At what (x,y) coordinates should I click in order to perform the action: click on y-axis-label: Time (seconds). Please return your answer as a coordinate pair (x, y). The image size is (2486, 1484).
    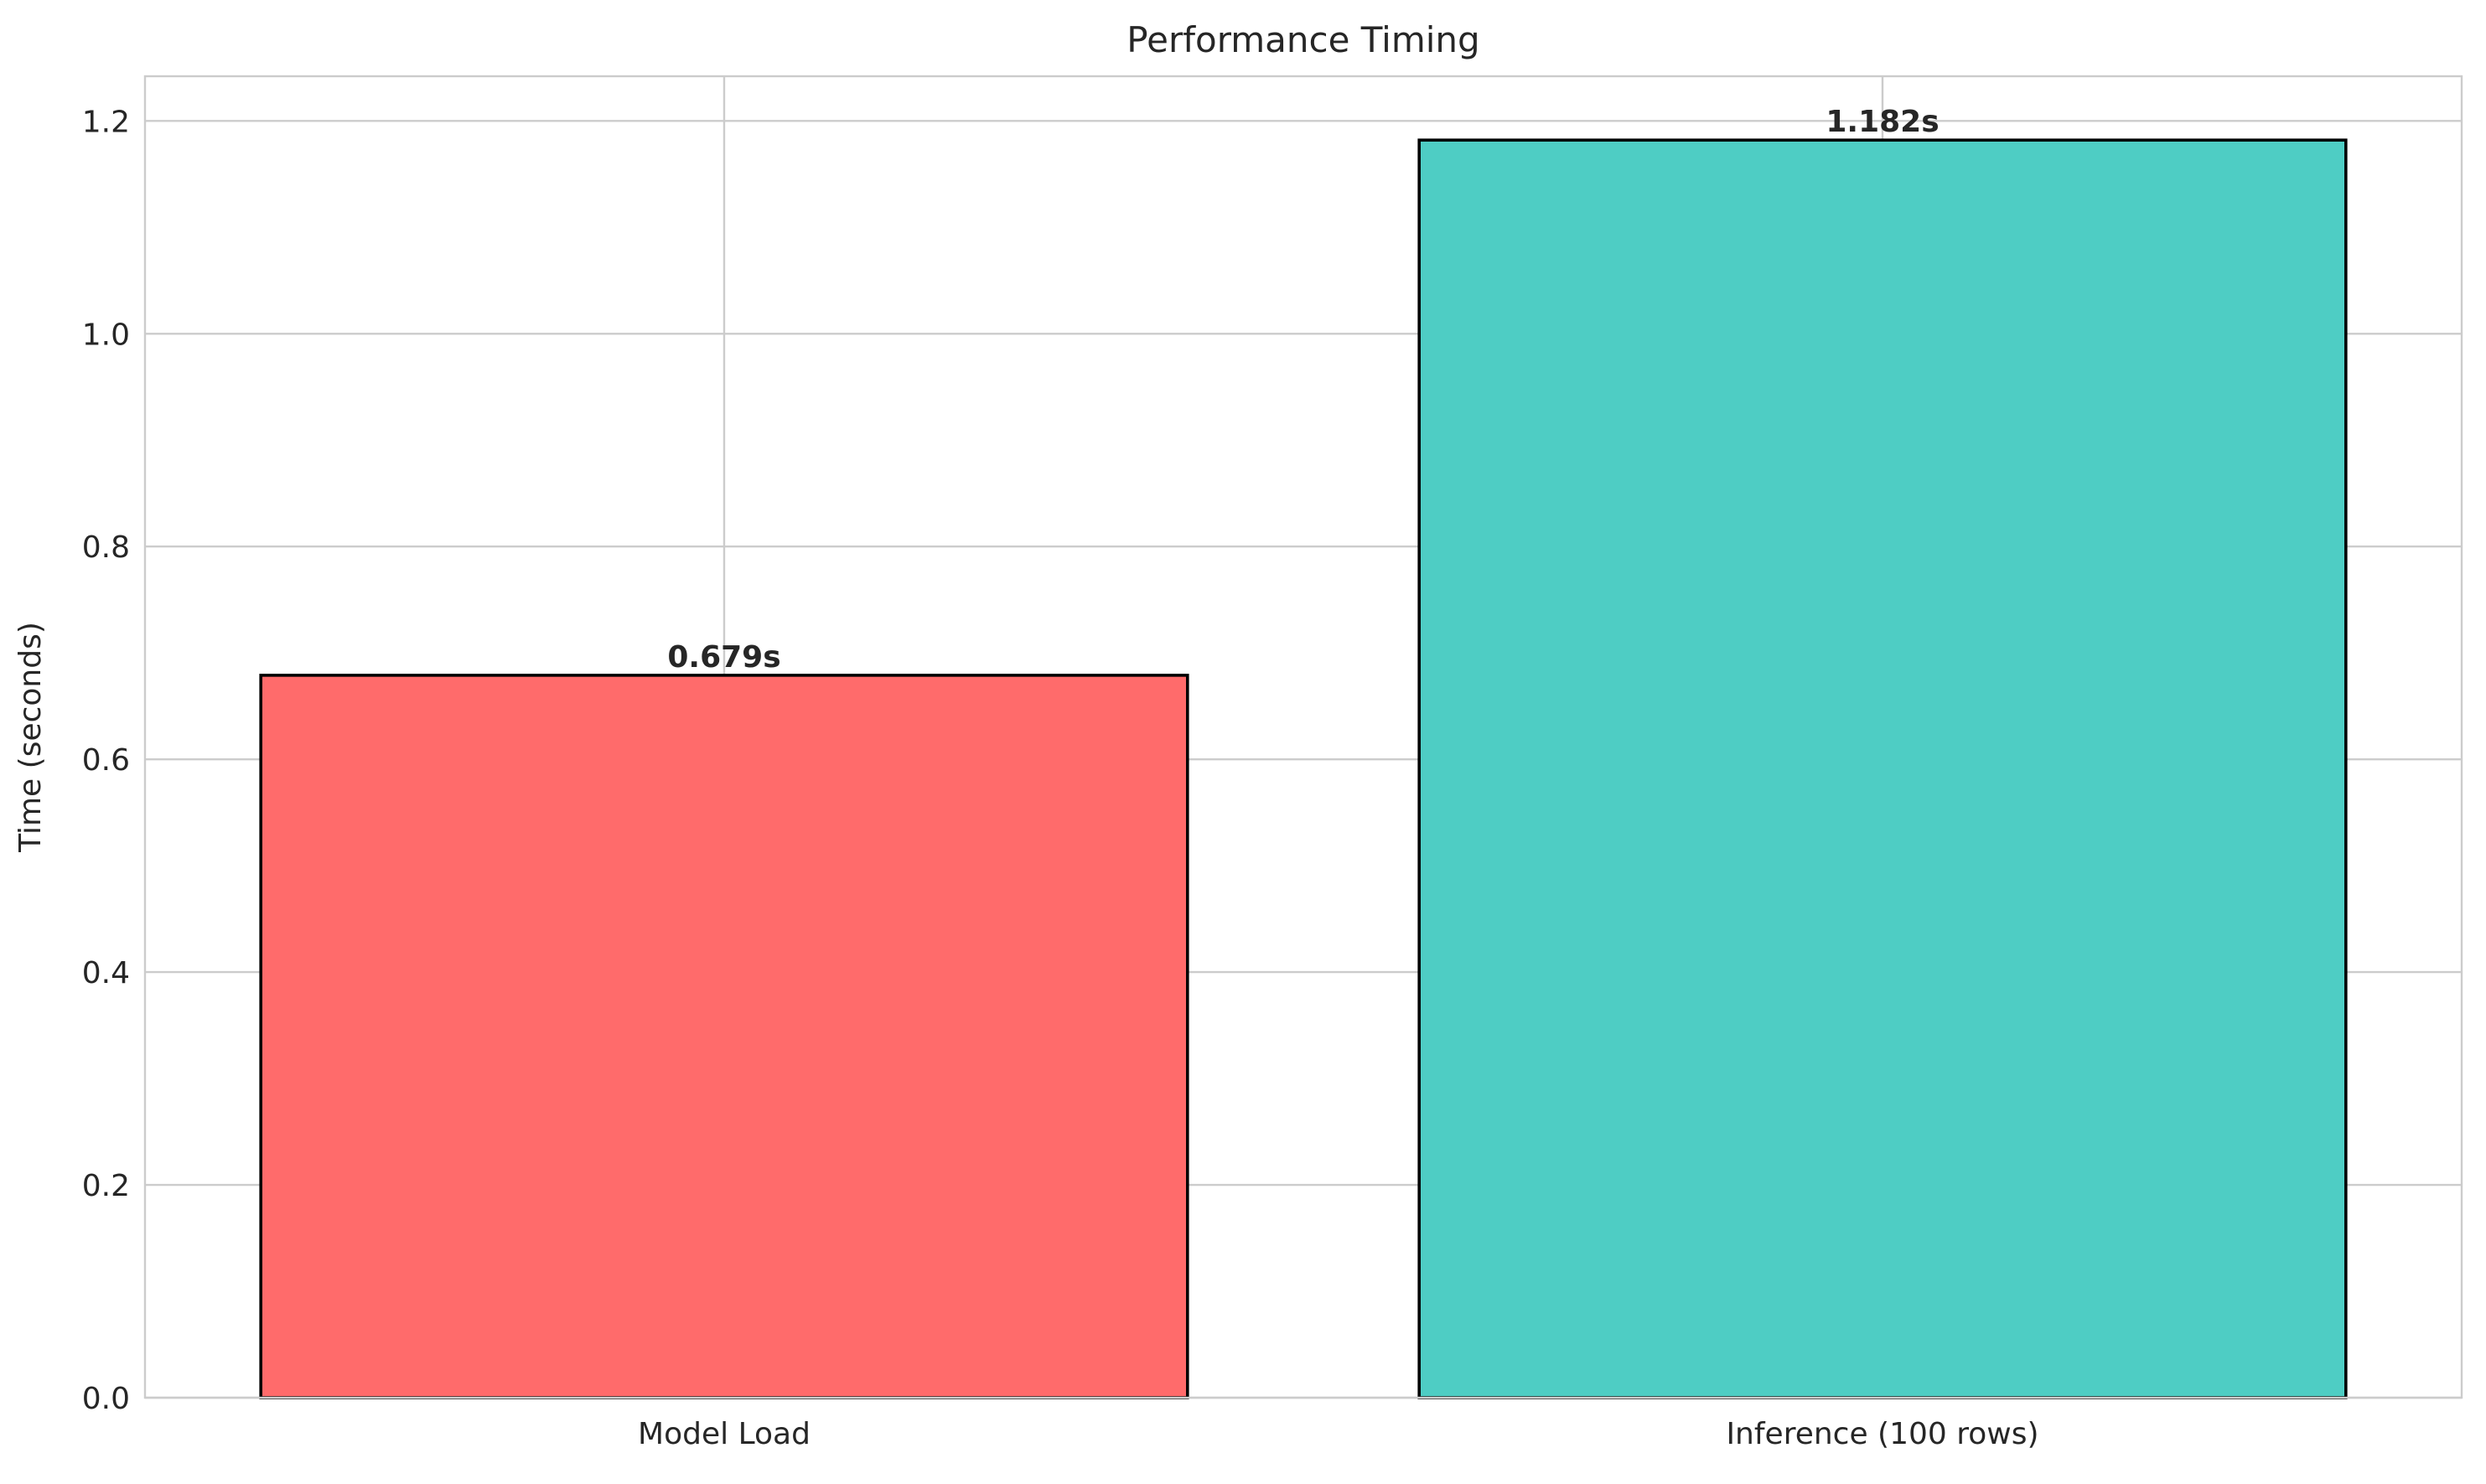
    Looking at the image, I should click on (30, 738).